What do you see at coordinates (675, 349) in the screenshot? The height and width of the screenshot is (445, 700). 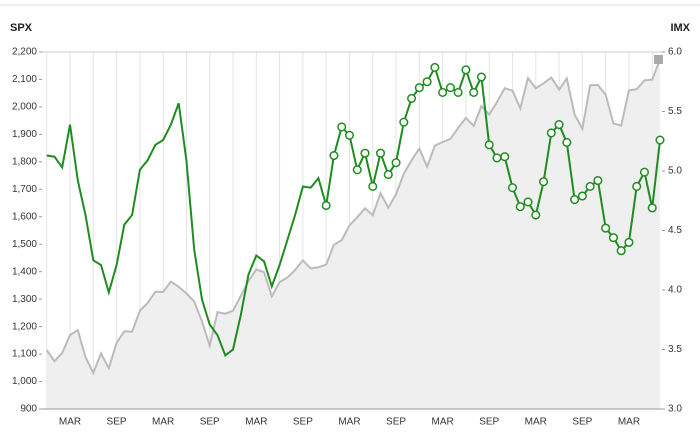 I see `y2-tick-label: 3.5` at bounding box center [675, 349].